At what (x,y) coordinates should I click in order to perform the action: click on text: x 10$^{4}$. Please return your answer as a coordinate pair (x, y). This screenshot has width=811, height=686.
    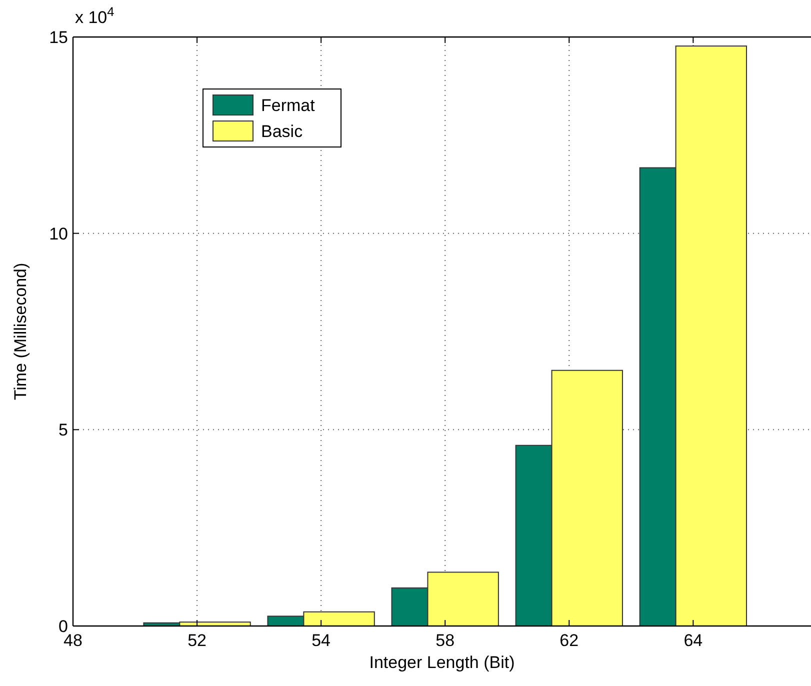
    Looking at the image, I should click on (94, 15).